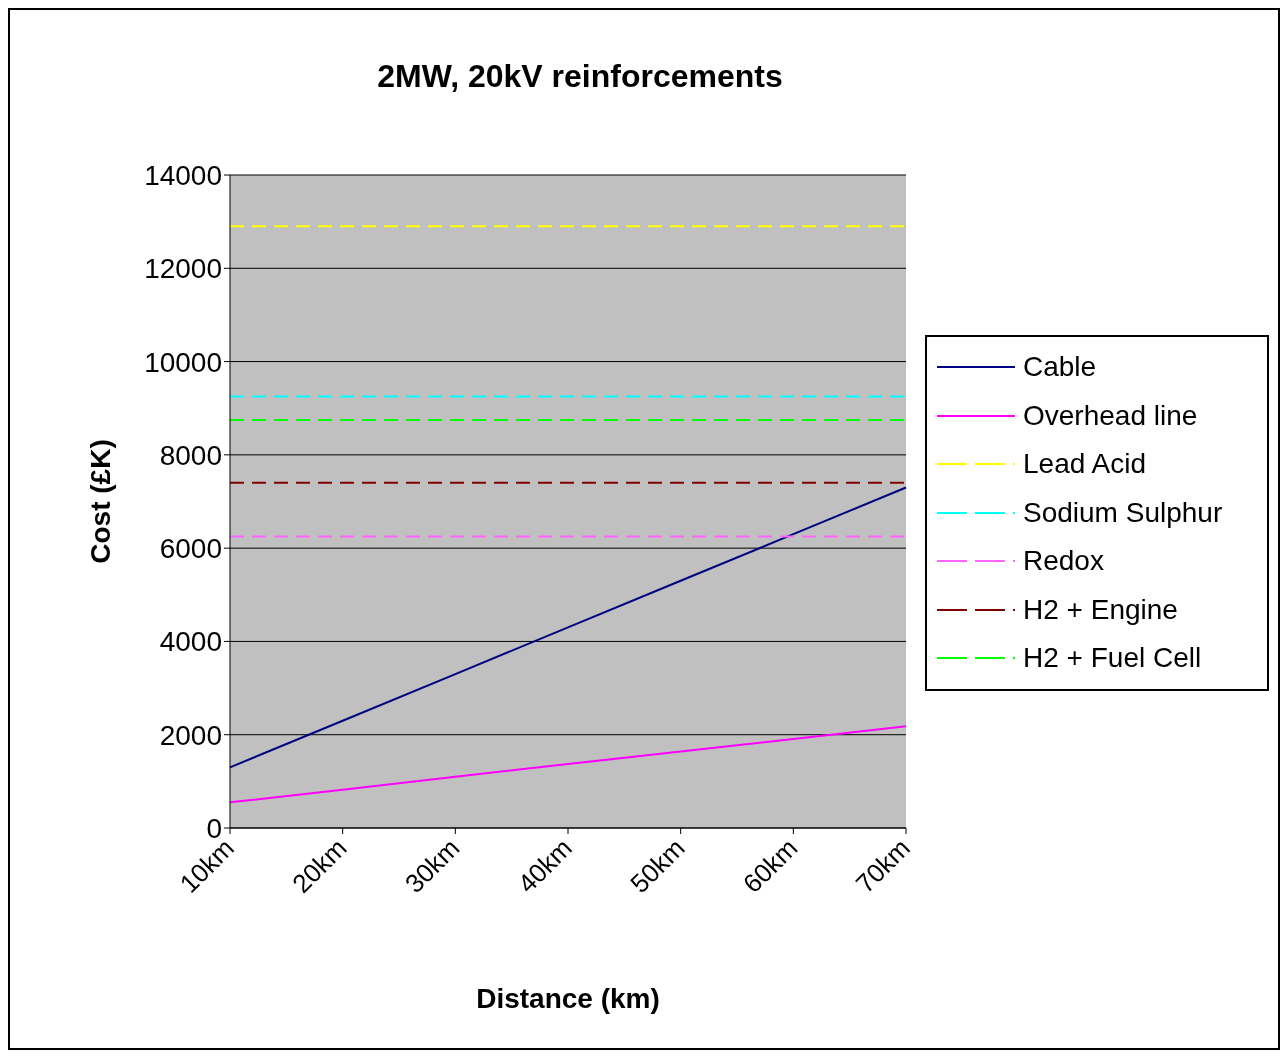 Image resolution: width=1286 pixels, height=1057 pixels. I want to click on legend-label: Lead Acid, so click(1084, 464).